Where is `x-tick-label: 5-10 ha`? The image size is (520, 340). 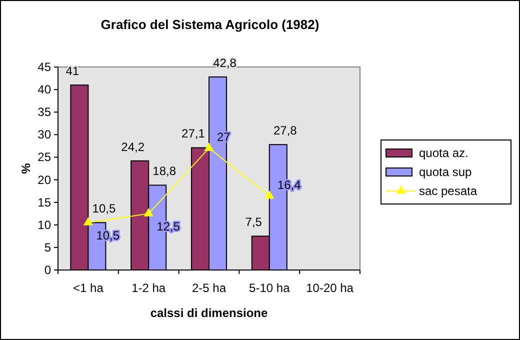 x-tick-label: 5-10 ha is located at coordinates (269, 288).